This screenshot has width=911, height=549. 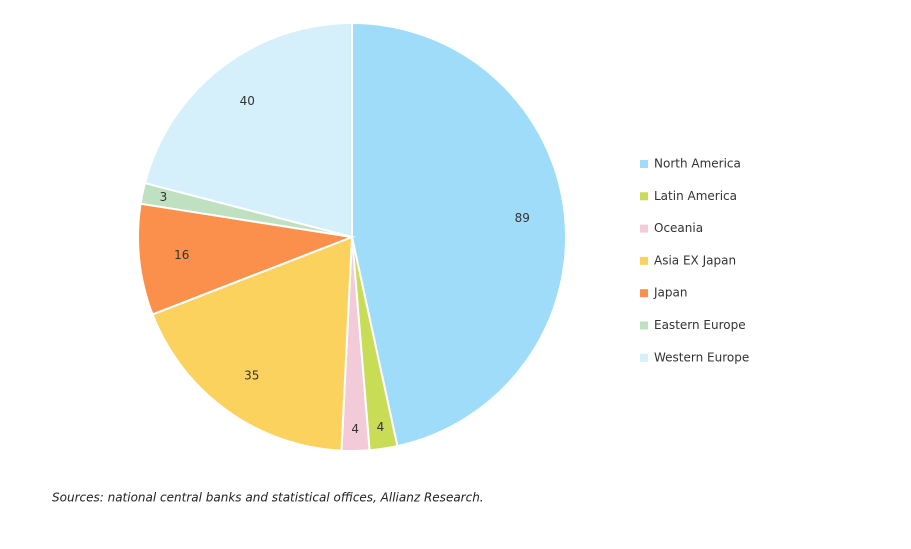 I want to click on legend-label: Japan, so click(x=670, y=293).